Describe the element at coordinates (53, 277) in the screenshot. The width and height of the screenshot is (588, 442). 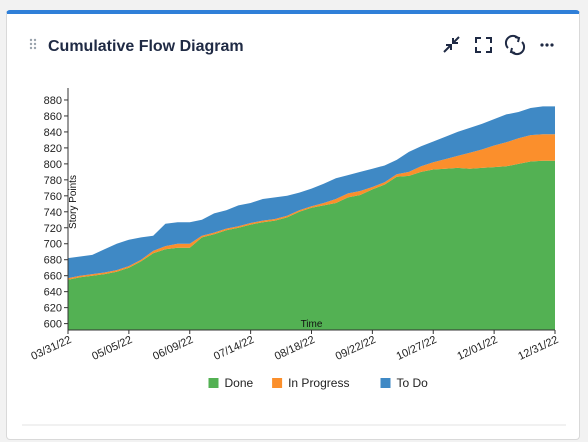
I see `y-tick-label: 660` at that location.